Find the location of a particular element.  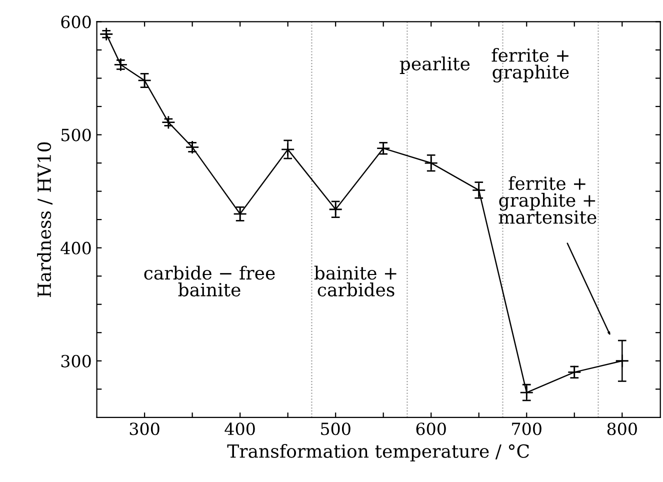

y-tick-label: 600 is located at coordinates (76, 22).